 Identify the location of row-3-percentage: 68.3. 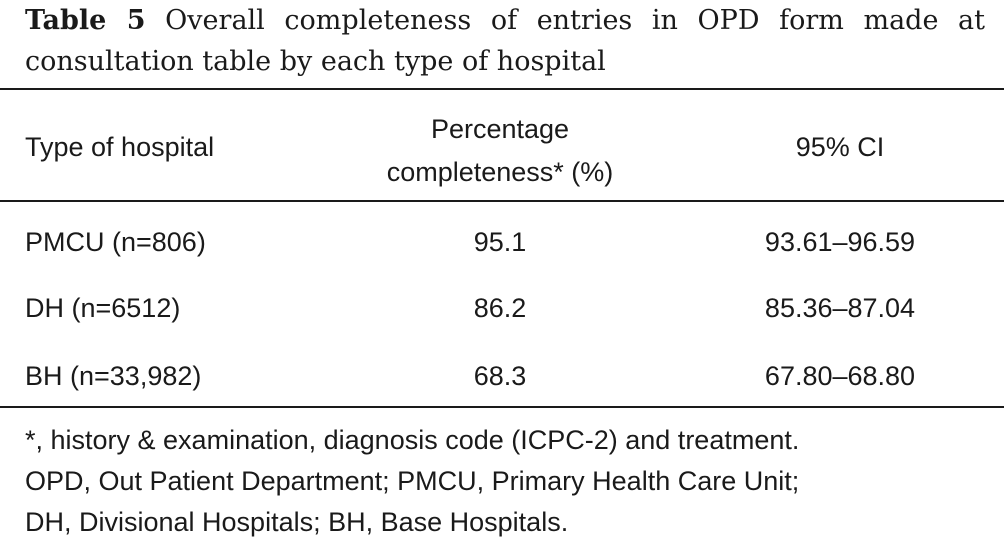
(500, 376).